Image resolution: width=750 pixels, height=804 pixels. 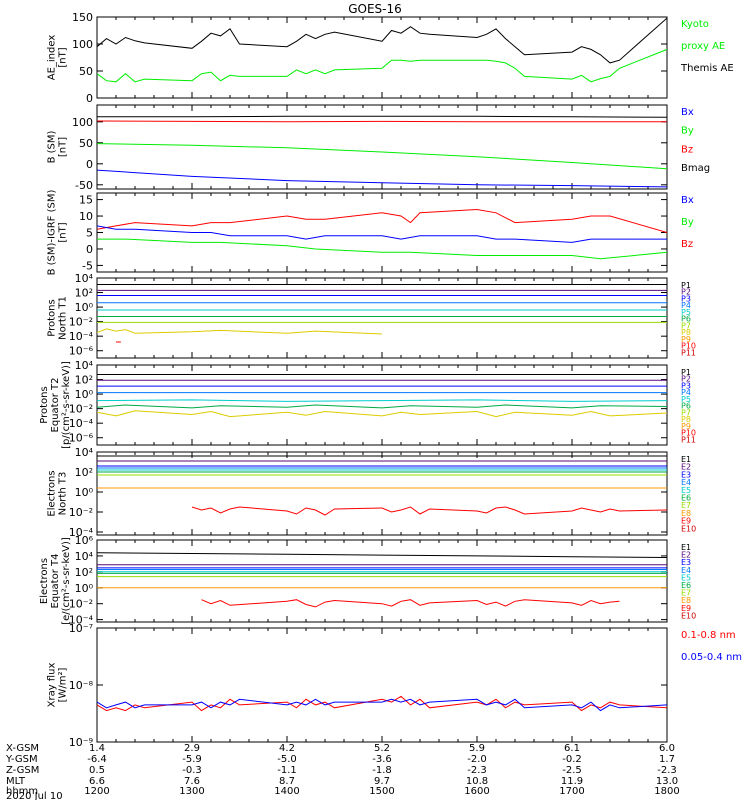 I want to click on x-tick-value: 9.7, so click(x=382, y=781).